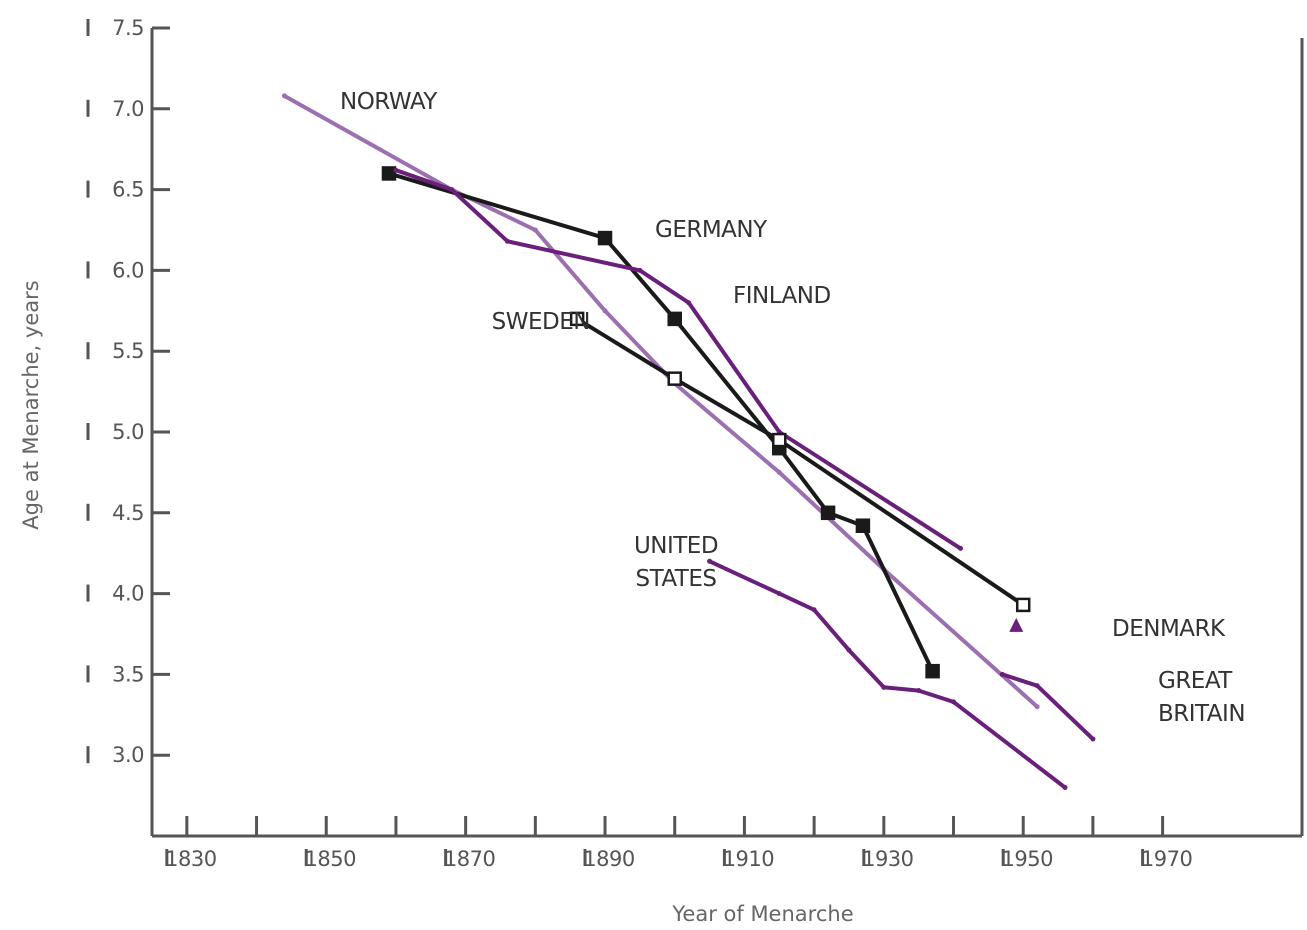 The width and height of the screenshot is (1307, 930). What do you see at coordinates (128, 755) in the screenshot?
I see `y-tick-label: 3.0` at bounding box center [128, 755].